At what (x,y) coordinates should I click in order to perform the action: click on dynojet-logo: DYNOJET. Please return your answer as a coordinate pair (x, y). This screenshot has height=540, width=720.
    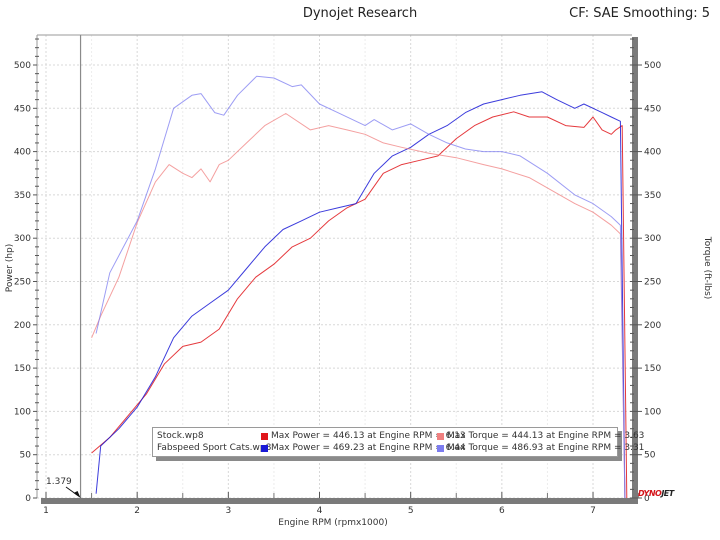
    Looking at the image, I should click on (656, 493).